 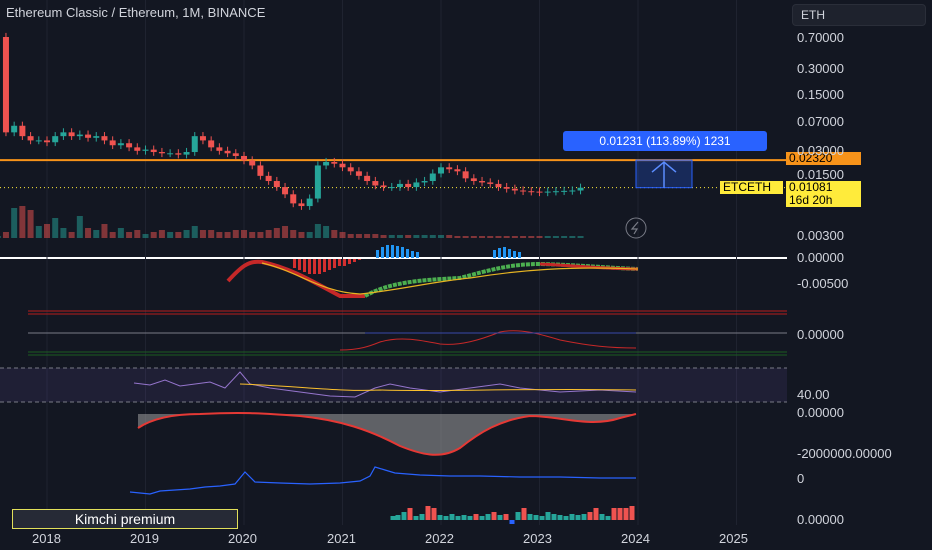 I want to click on countdown-label: 16d 20h, so click(x=823, y=200).